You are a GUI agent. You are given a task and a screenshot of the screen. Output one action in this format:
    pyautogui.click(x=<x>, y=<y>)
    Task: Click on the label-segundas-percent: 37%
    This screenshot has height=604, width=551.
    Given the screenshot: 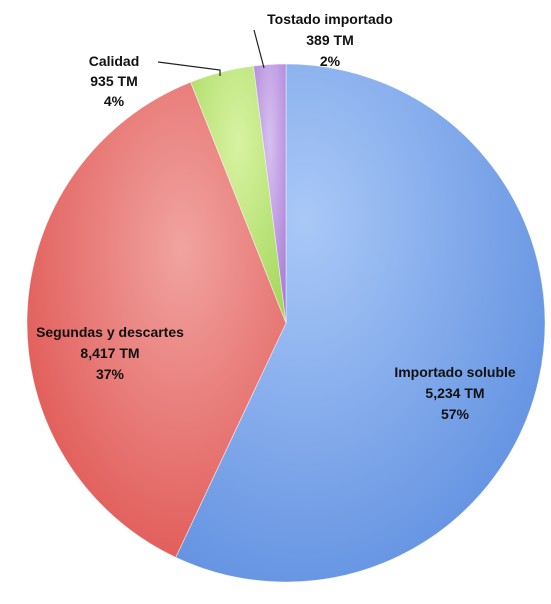 What is the action you would take?
    pyautogui.click(x=110, y=374)
    